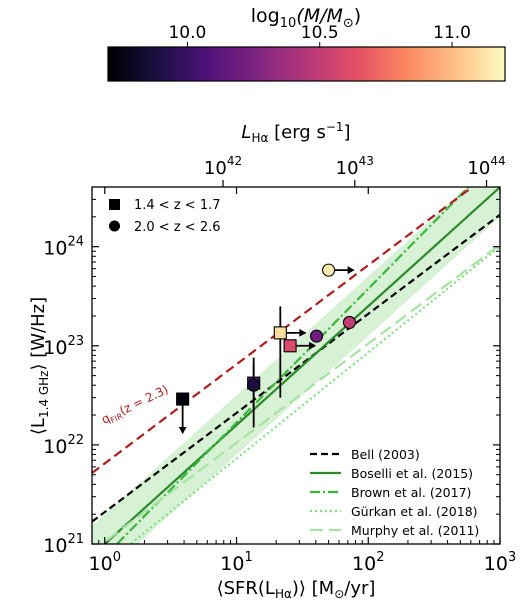 The height and width of the screenshot is (603, 520). I want to click on colorbar-bar, so click(306, 64).